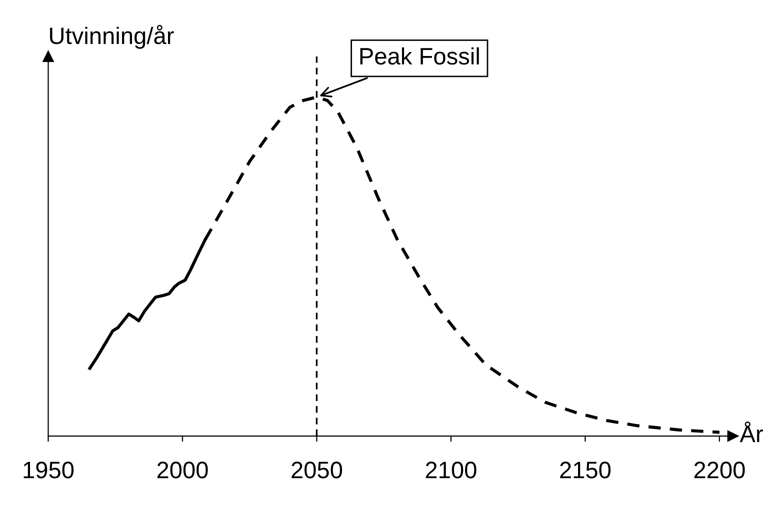 Image resolution: width=778 pixels, height=513 pixels. I want to click on x-tick-label: 2150, so click(585, 470).